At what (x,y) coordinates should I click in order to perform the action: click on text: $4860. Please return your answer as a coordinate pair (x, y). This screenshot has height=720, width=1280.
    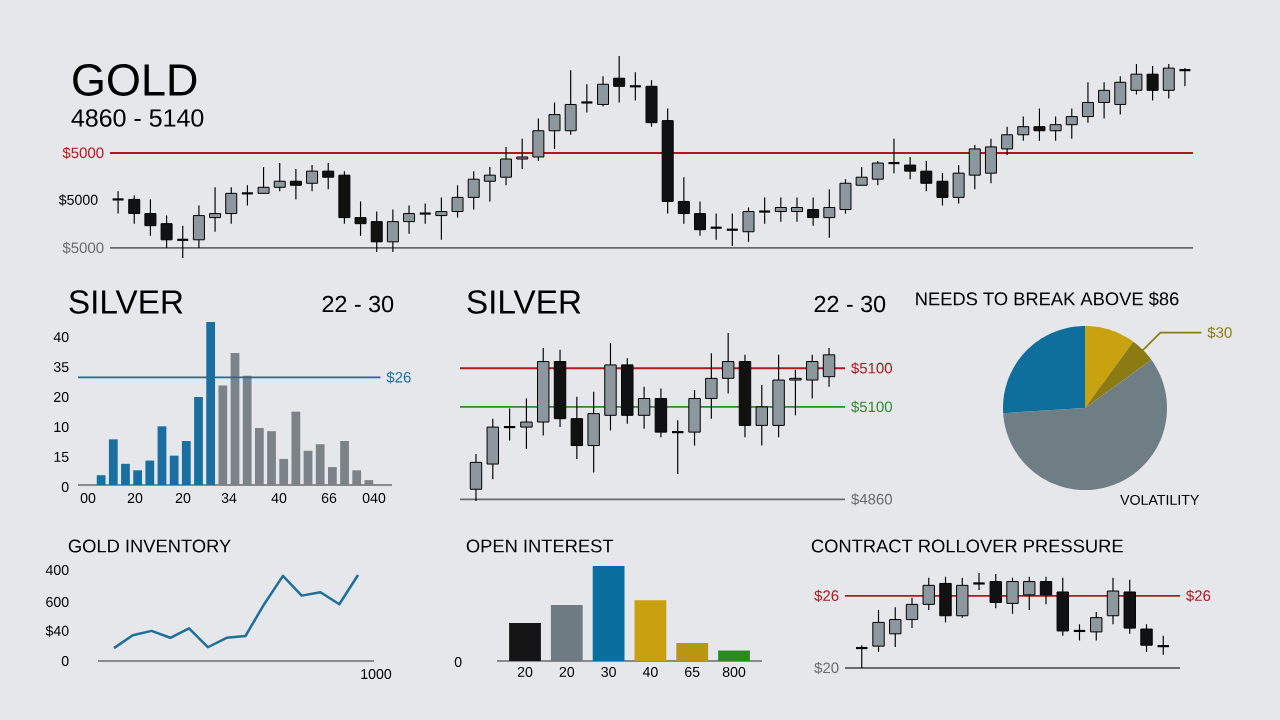
    Looking at the image, I should click on (872, 499).